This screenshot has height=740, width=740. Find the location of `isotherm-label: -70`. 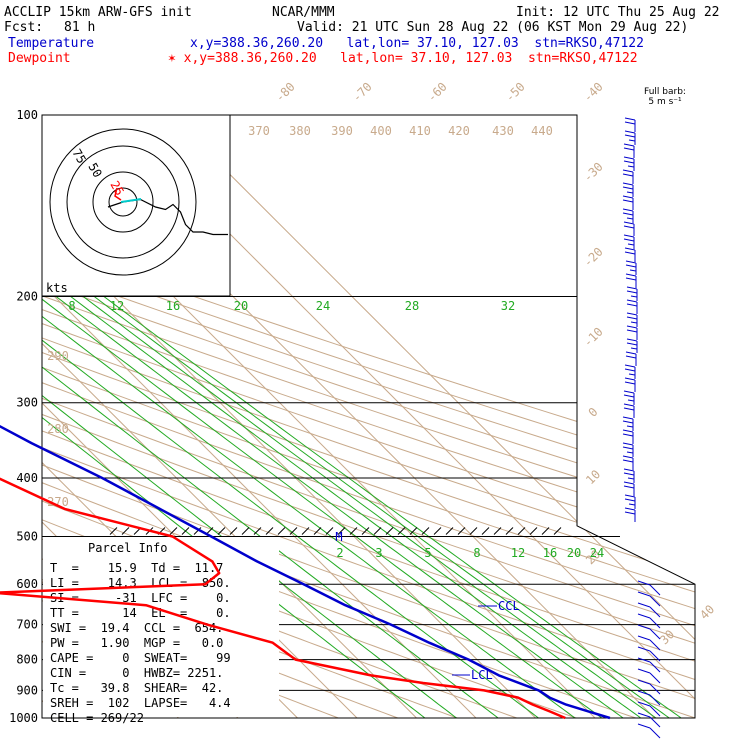

isotherm-label: -70 is located at coordinates (362, 92).